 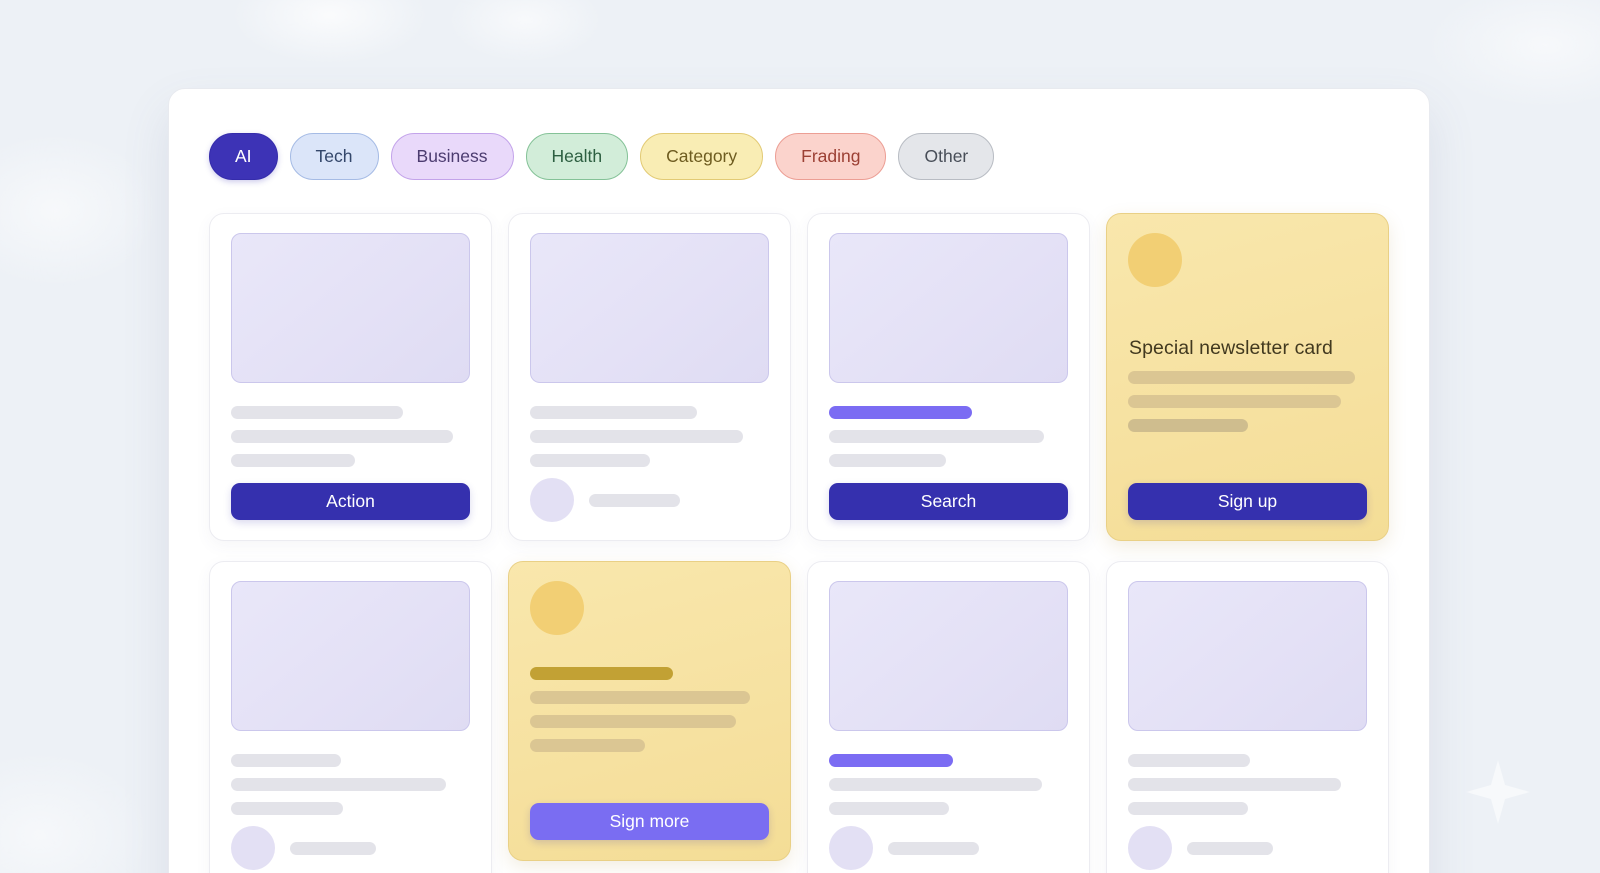 What do you see at coordinates (334, 156) in the screenshot?
I see `filter-pill-tech: Tech` at bounding box center [334, 156].